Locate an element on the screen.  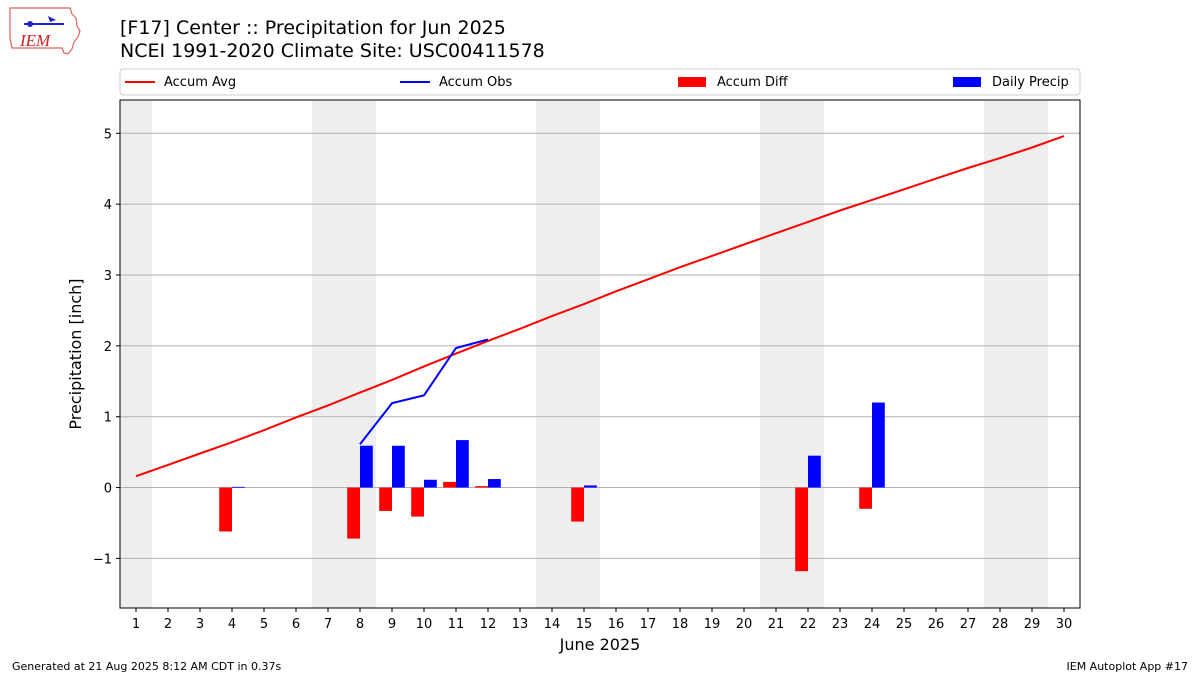
x-tick-label: 28 is located at coordinates (1000, 624).